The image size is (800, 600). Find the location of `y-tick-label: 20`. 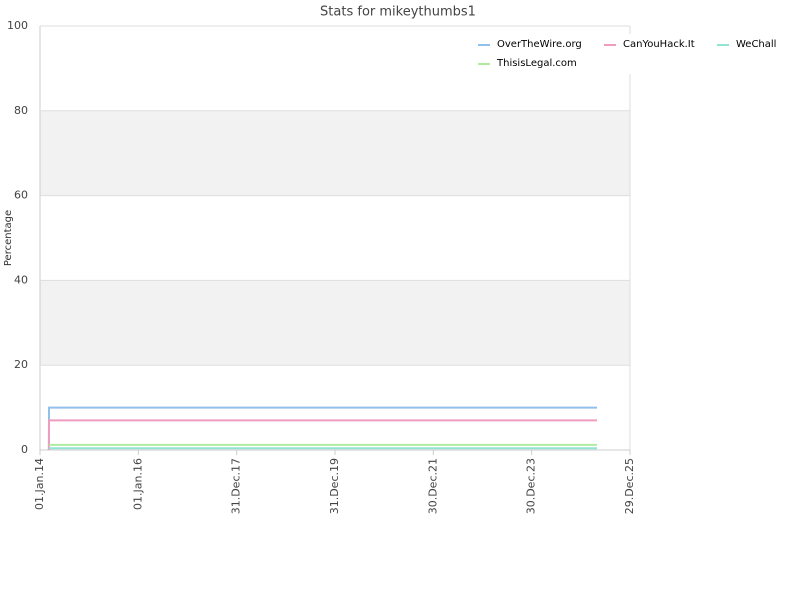

y-tick-label: 20 is located at coordinates (21, 364).